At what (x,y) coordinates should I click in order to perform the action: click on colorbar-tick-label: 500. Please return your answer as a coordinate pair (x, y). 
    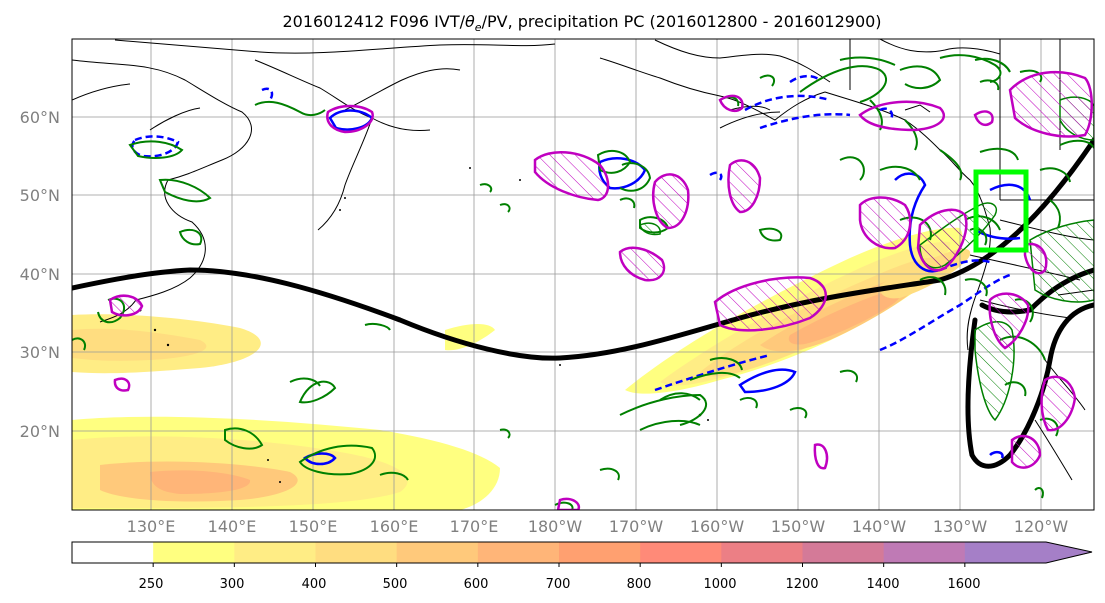
    Looking at the image, I should click on (395, 584).